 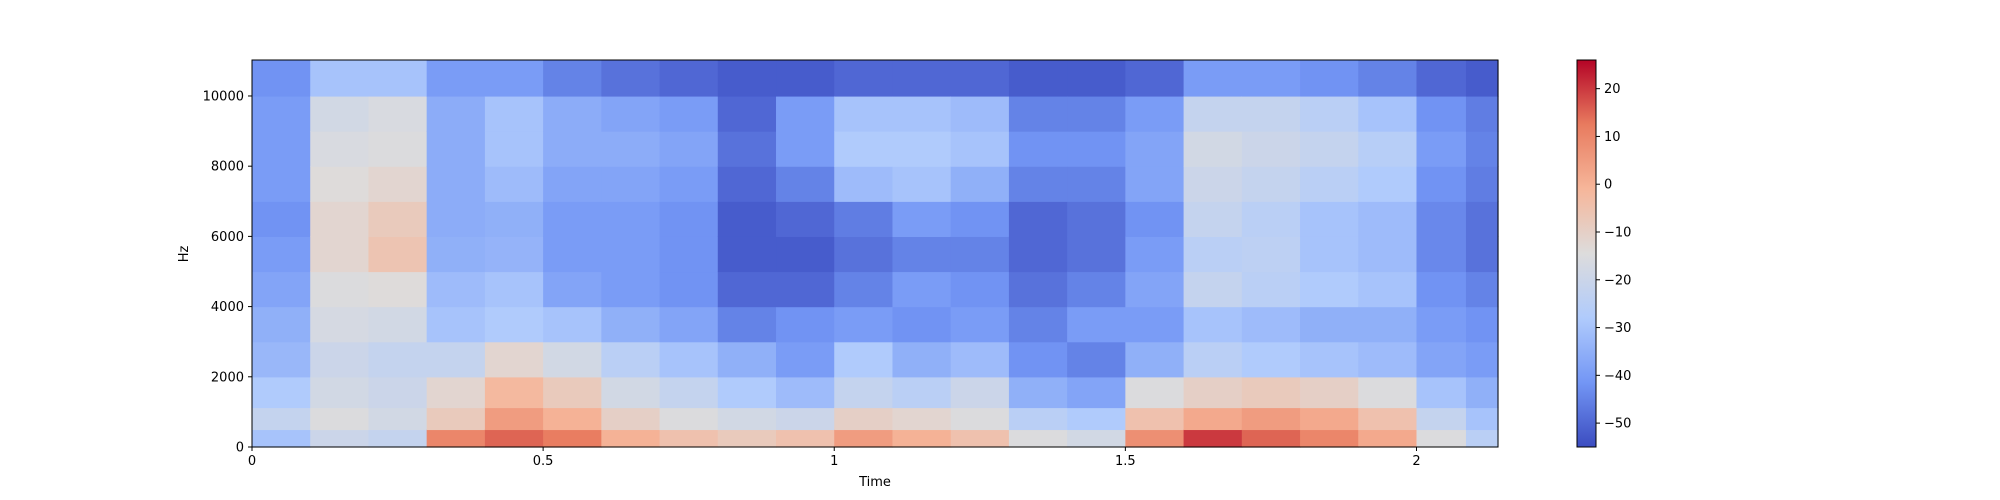 What do you see at coordinates (1612, 89) in the screenshot?
I see `colorbar-tick-label: 20` at bounding box center [1612, 89].